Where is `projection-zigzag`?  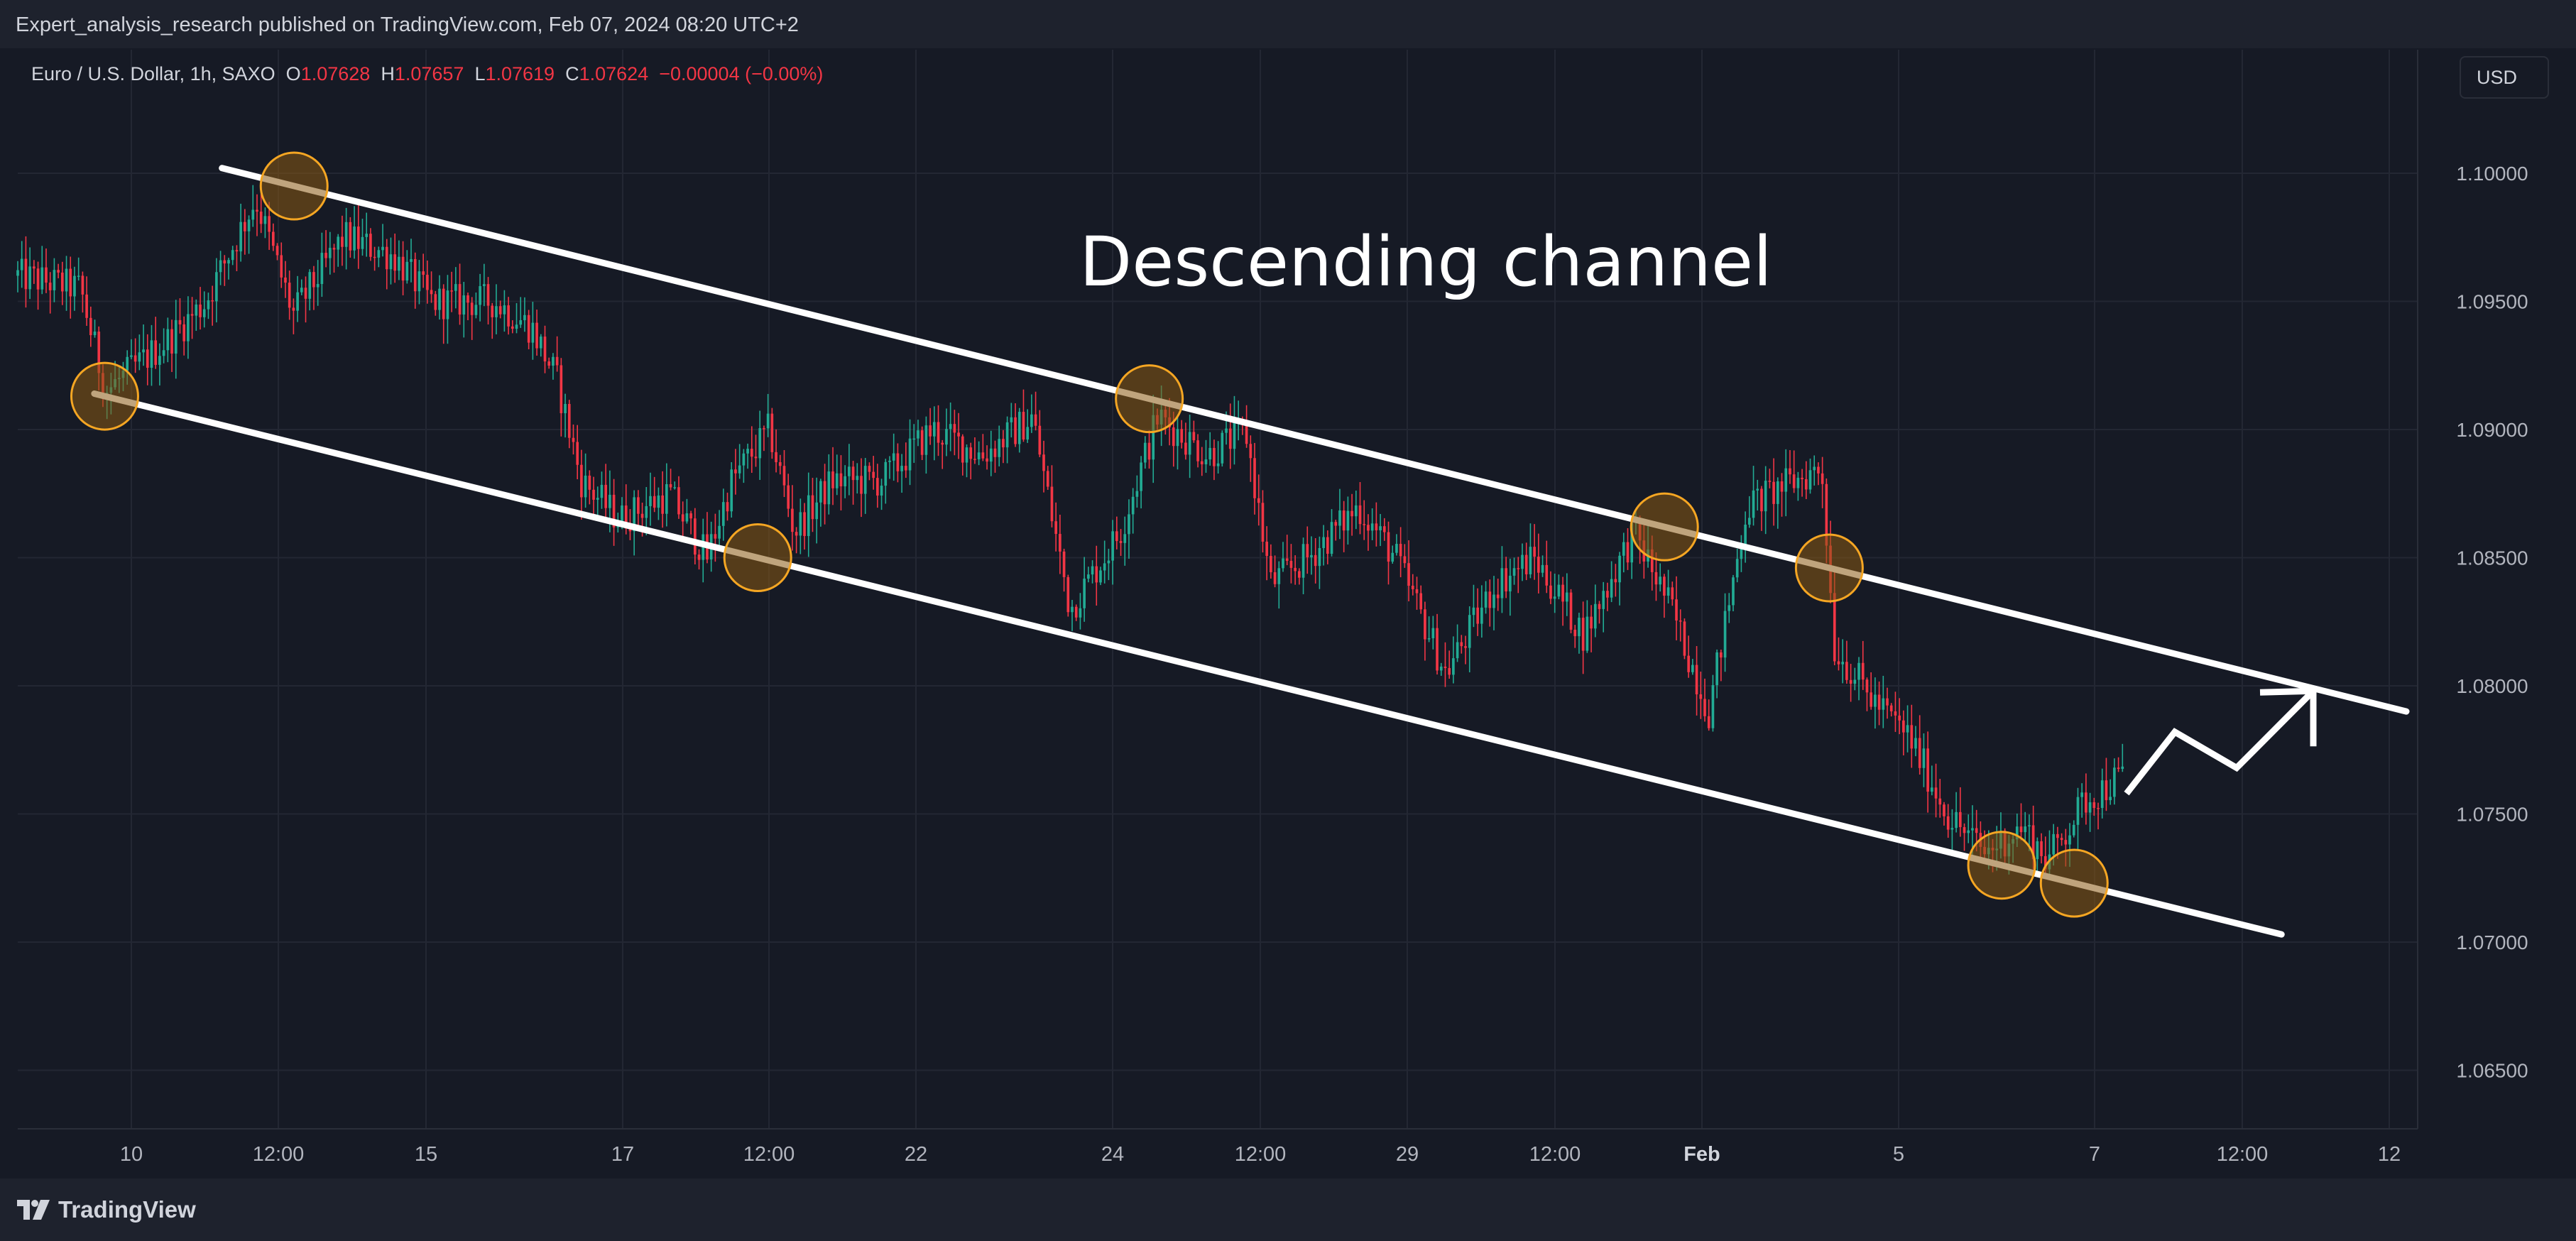 projection-zigzag is located at coordinates (2220, 743).